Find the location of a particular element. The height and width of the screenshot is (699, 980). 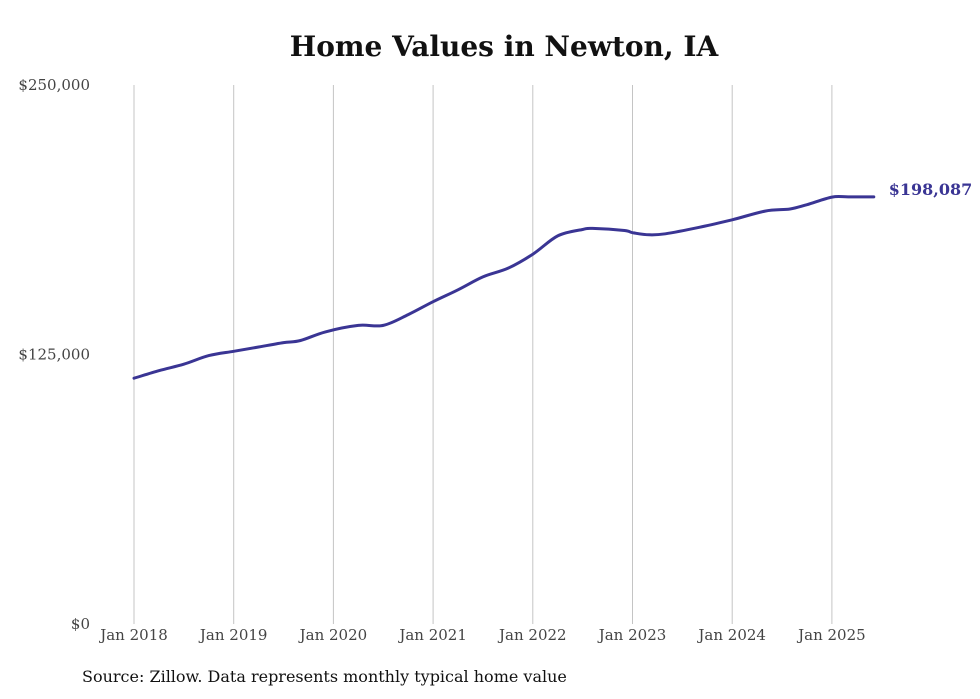

x-tick-label-3: Jan 2021 is located at coordinates (432, 635).